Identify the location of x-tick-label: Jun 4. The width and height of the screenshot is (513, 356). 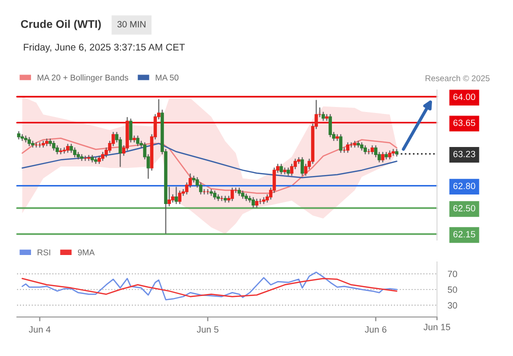
(39, 329).